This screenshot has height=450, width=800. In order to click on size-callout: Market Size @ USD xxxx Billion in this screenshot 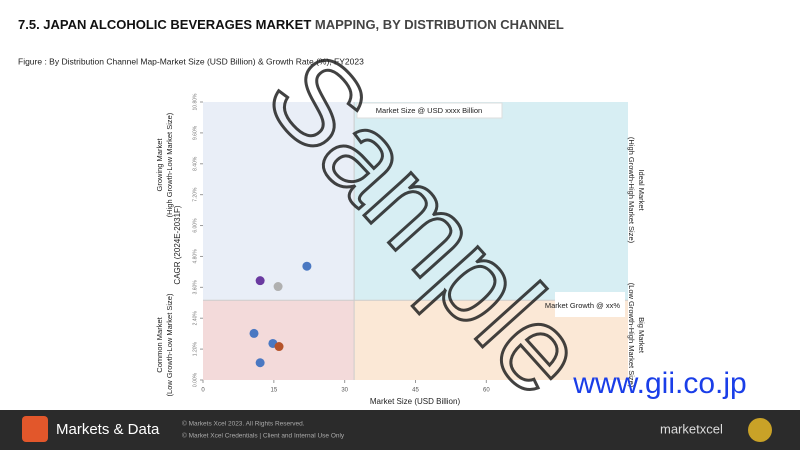, I will do `click(429, 110)`.